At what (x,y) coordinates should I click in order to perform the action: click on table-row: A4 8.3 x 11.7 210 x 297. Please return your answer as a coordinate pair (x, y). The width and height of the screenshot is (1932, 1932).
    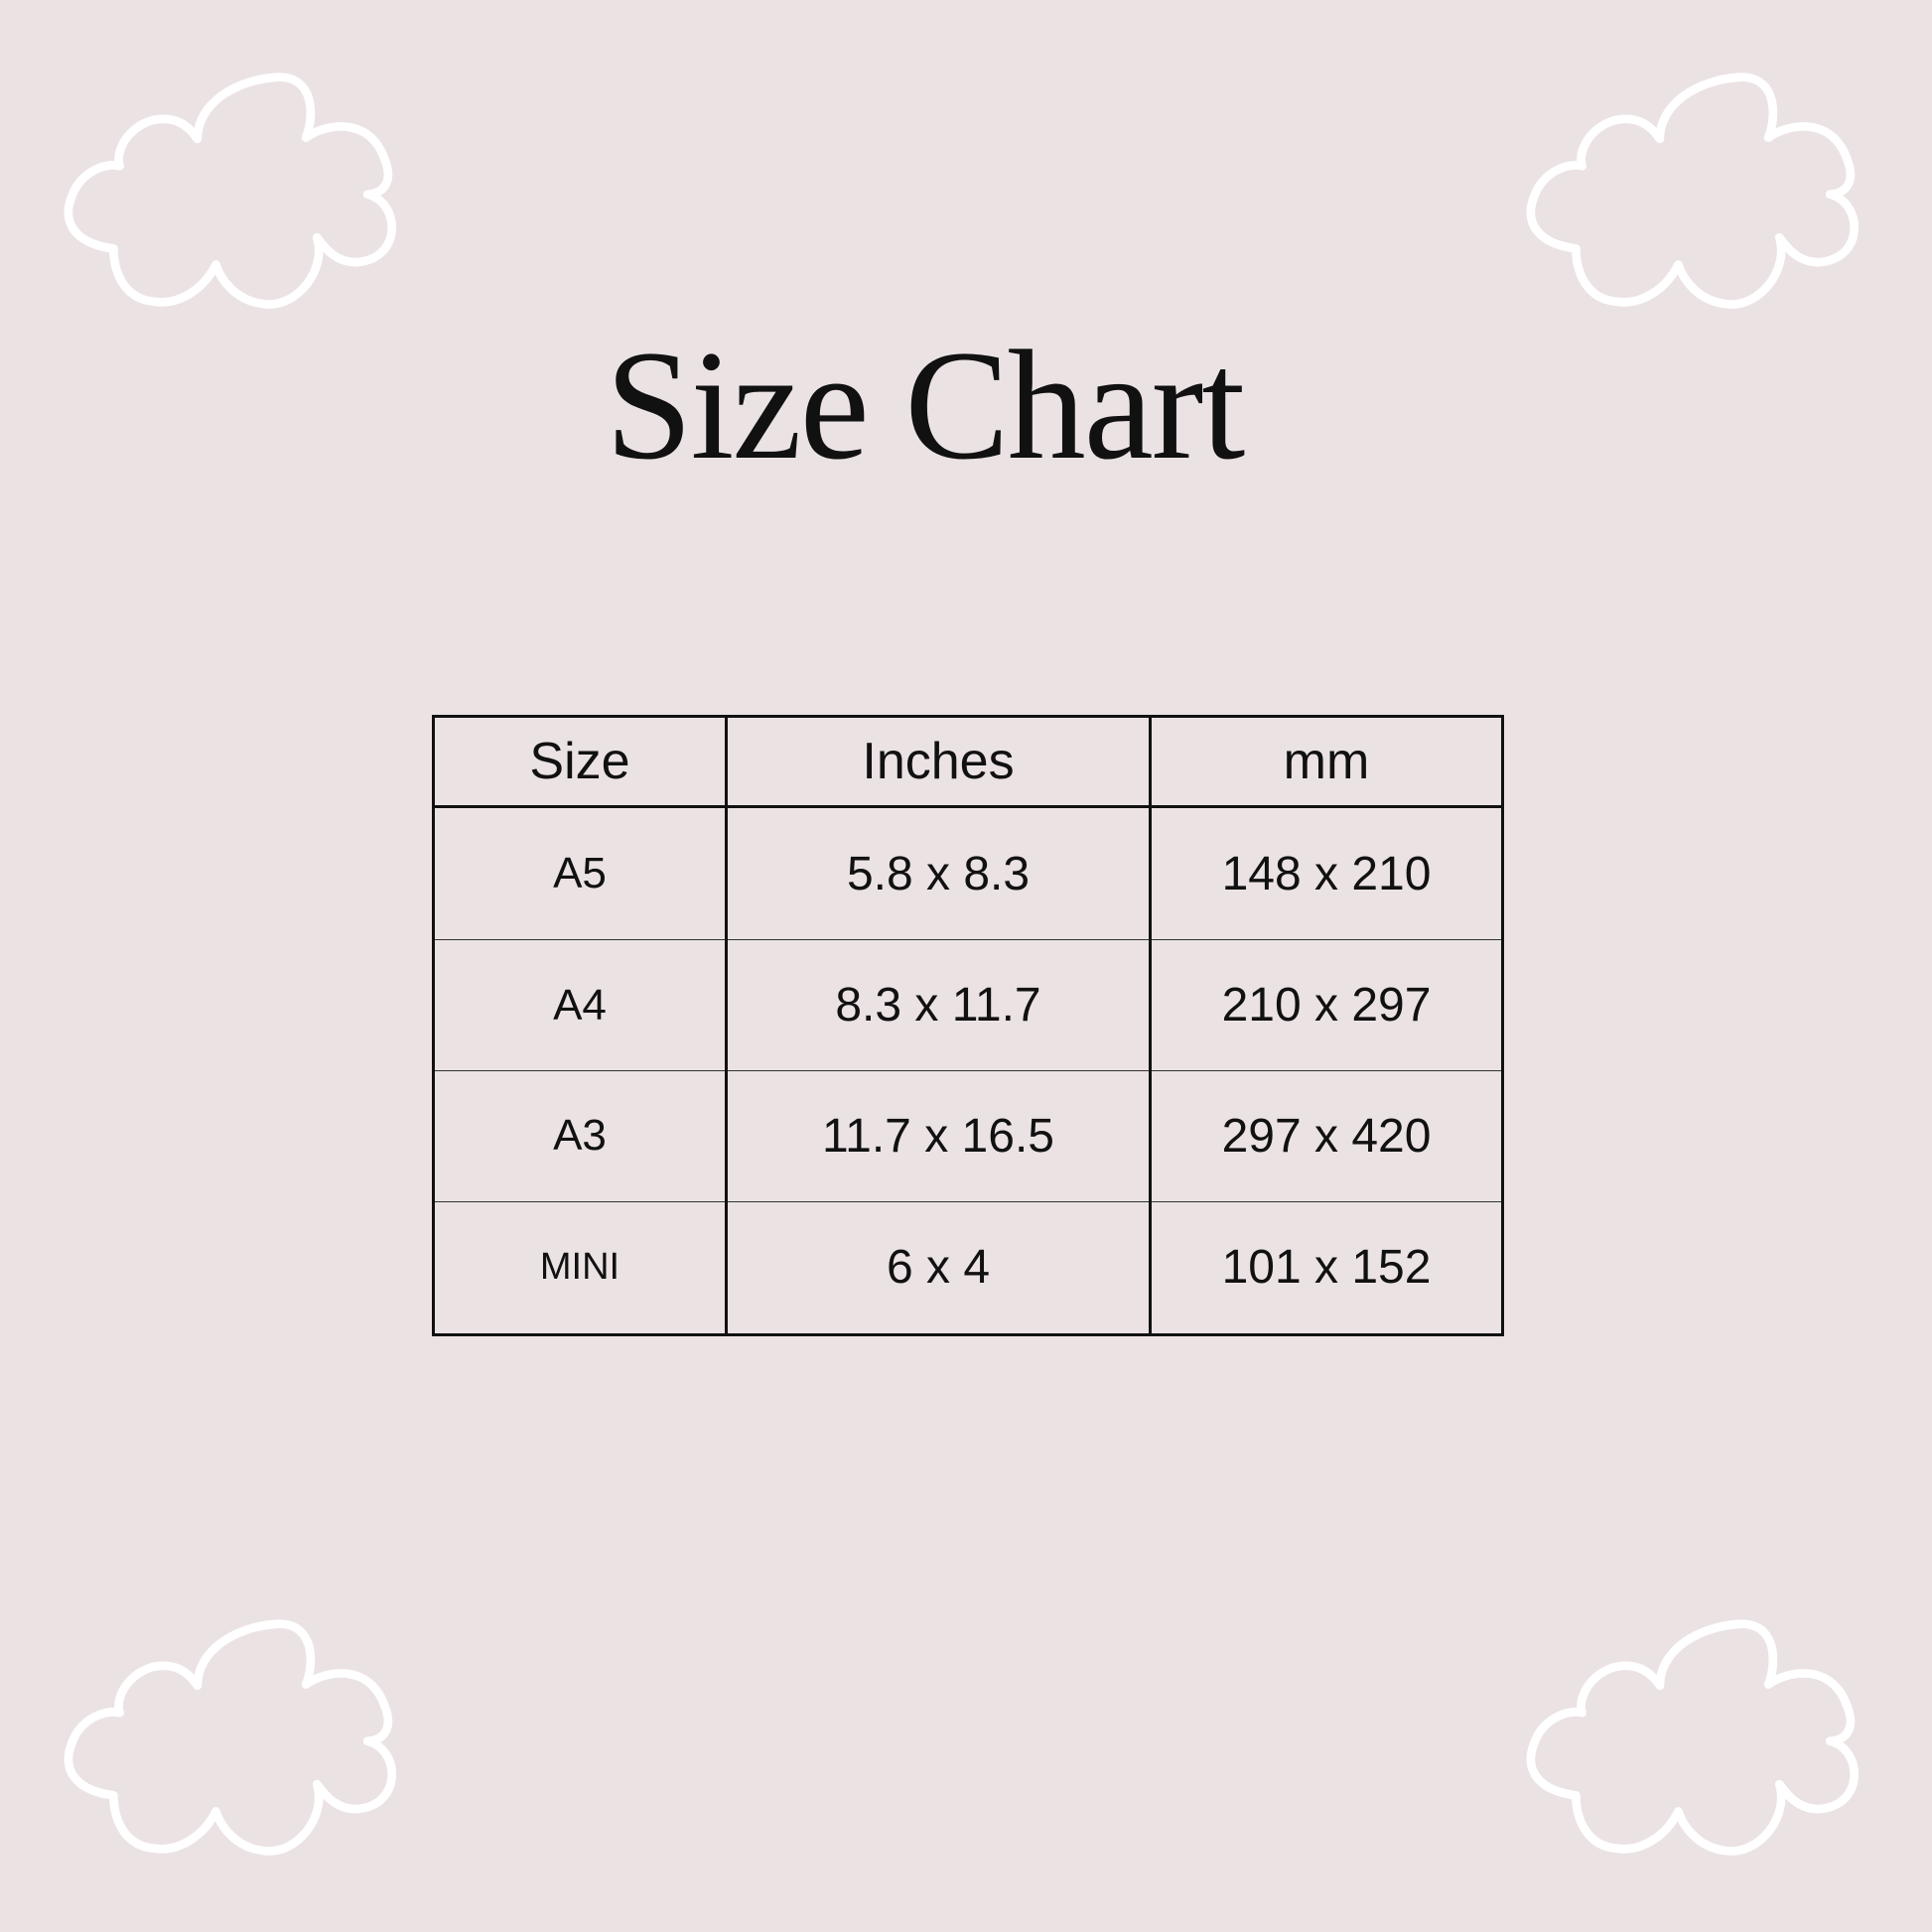
    Looking at the image, I should click on (968, 1005).